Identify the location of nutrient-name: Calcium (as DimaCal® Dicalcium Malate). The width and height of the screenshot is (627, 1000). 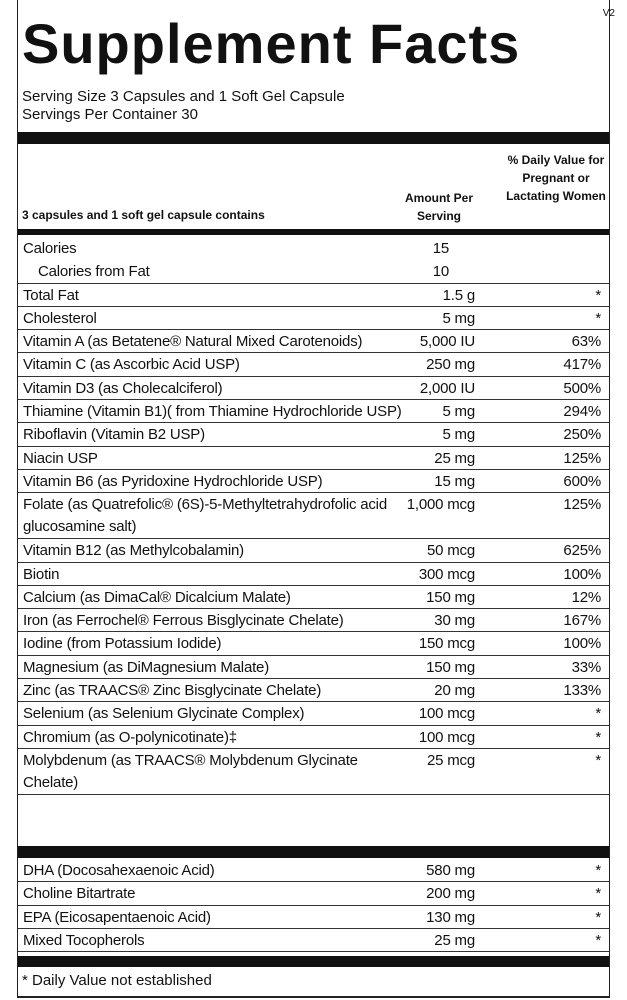
(157, 597).